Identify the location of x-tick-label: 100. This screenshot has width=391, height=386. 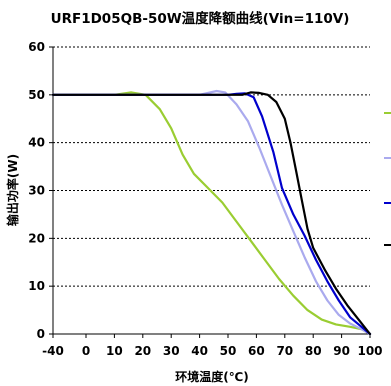
(369, 351).